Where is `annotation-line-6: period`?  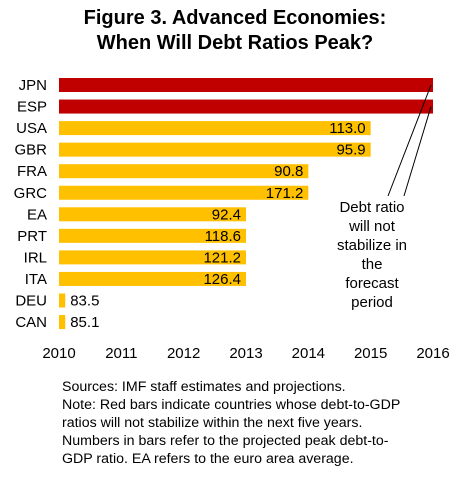
annotation-line-6: period is located at coordinates (372, 302).